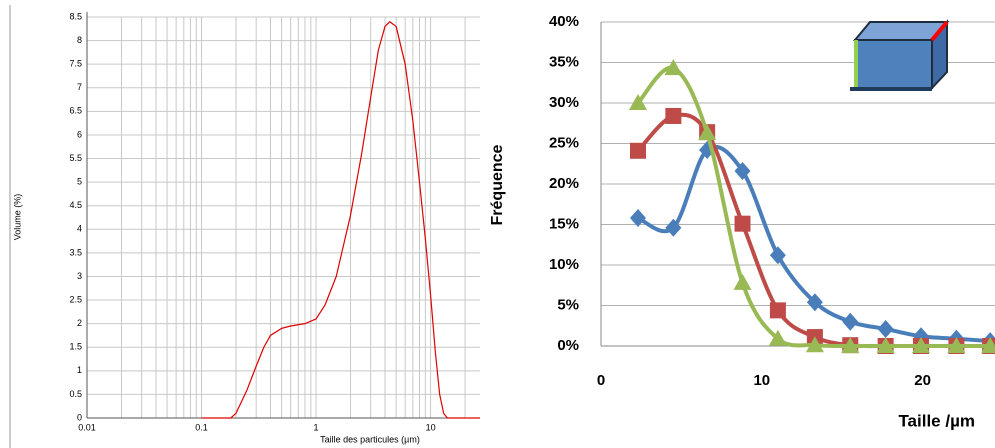 This screenshot has width=995, height=448. I want to click on y-tick-label: 4, so click(79, 229).